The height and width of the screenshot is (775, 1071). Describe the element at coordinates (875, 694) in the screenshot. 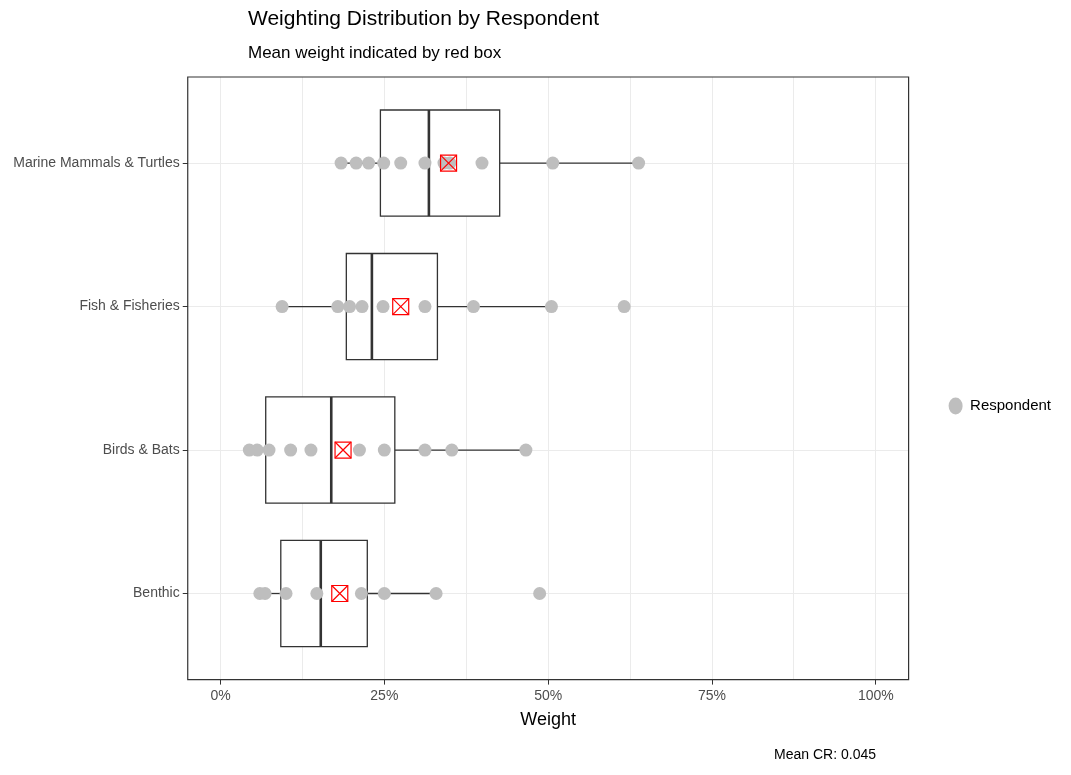

I see `x-tick-label: 100%` at that location.